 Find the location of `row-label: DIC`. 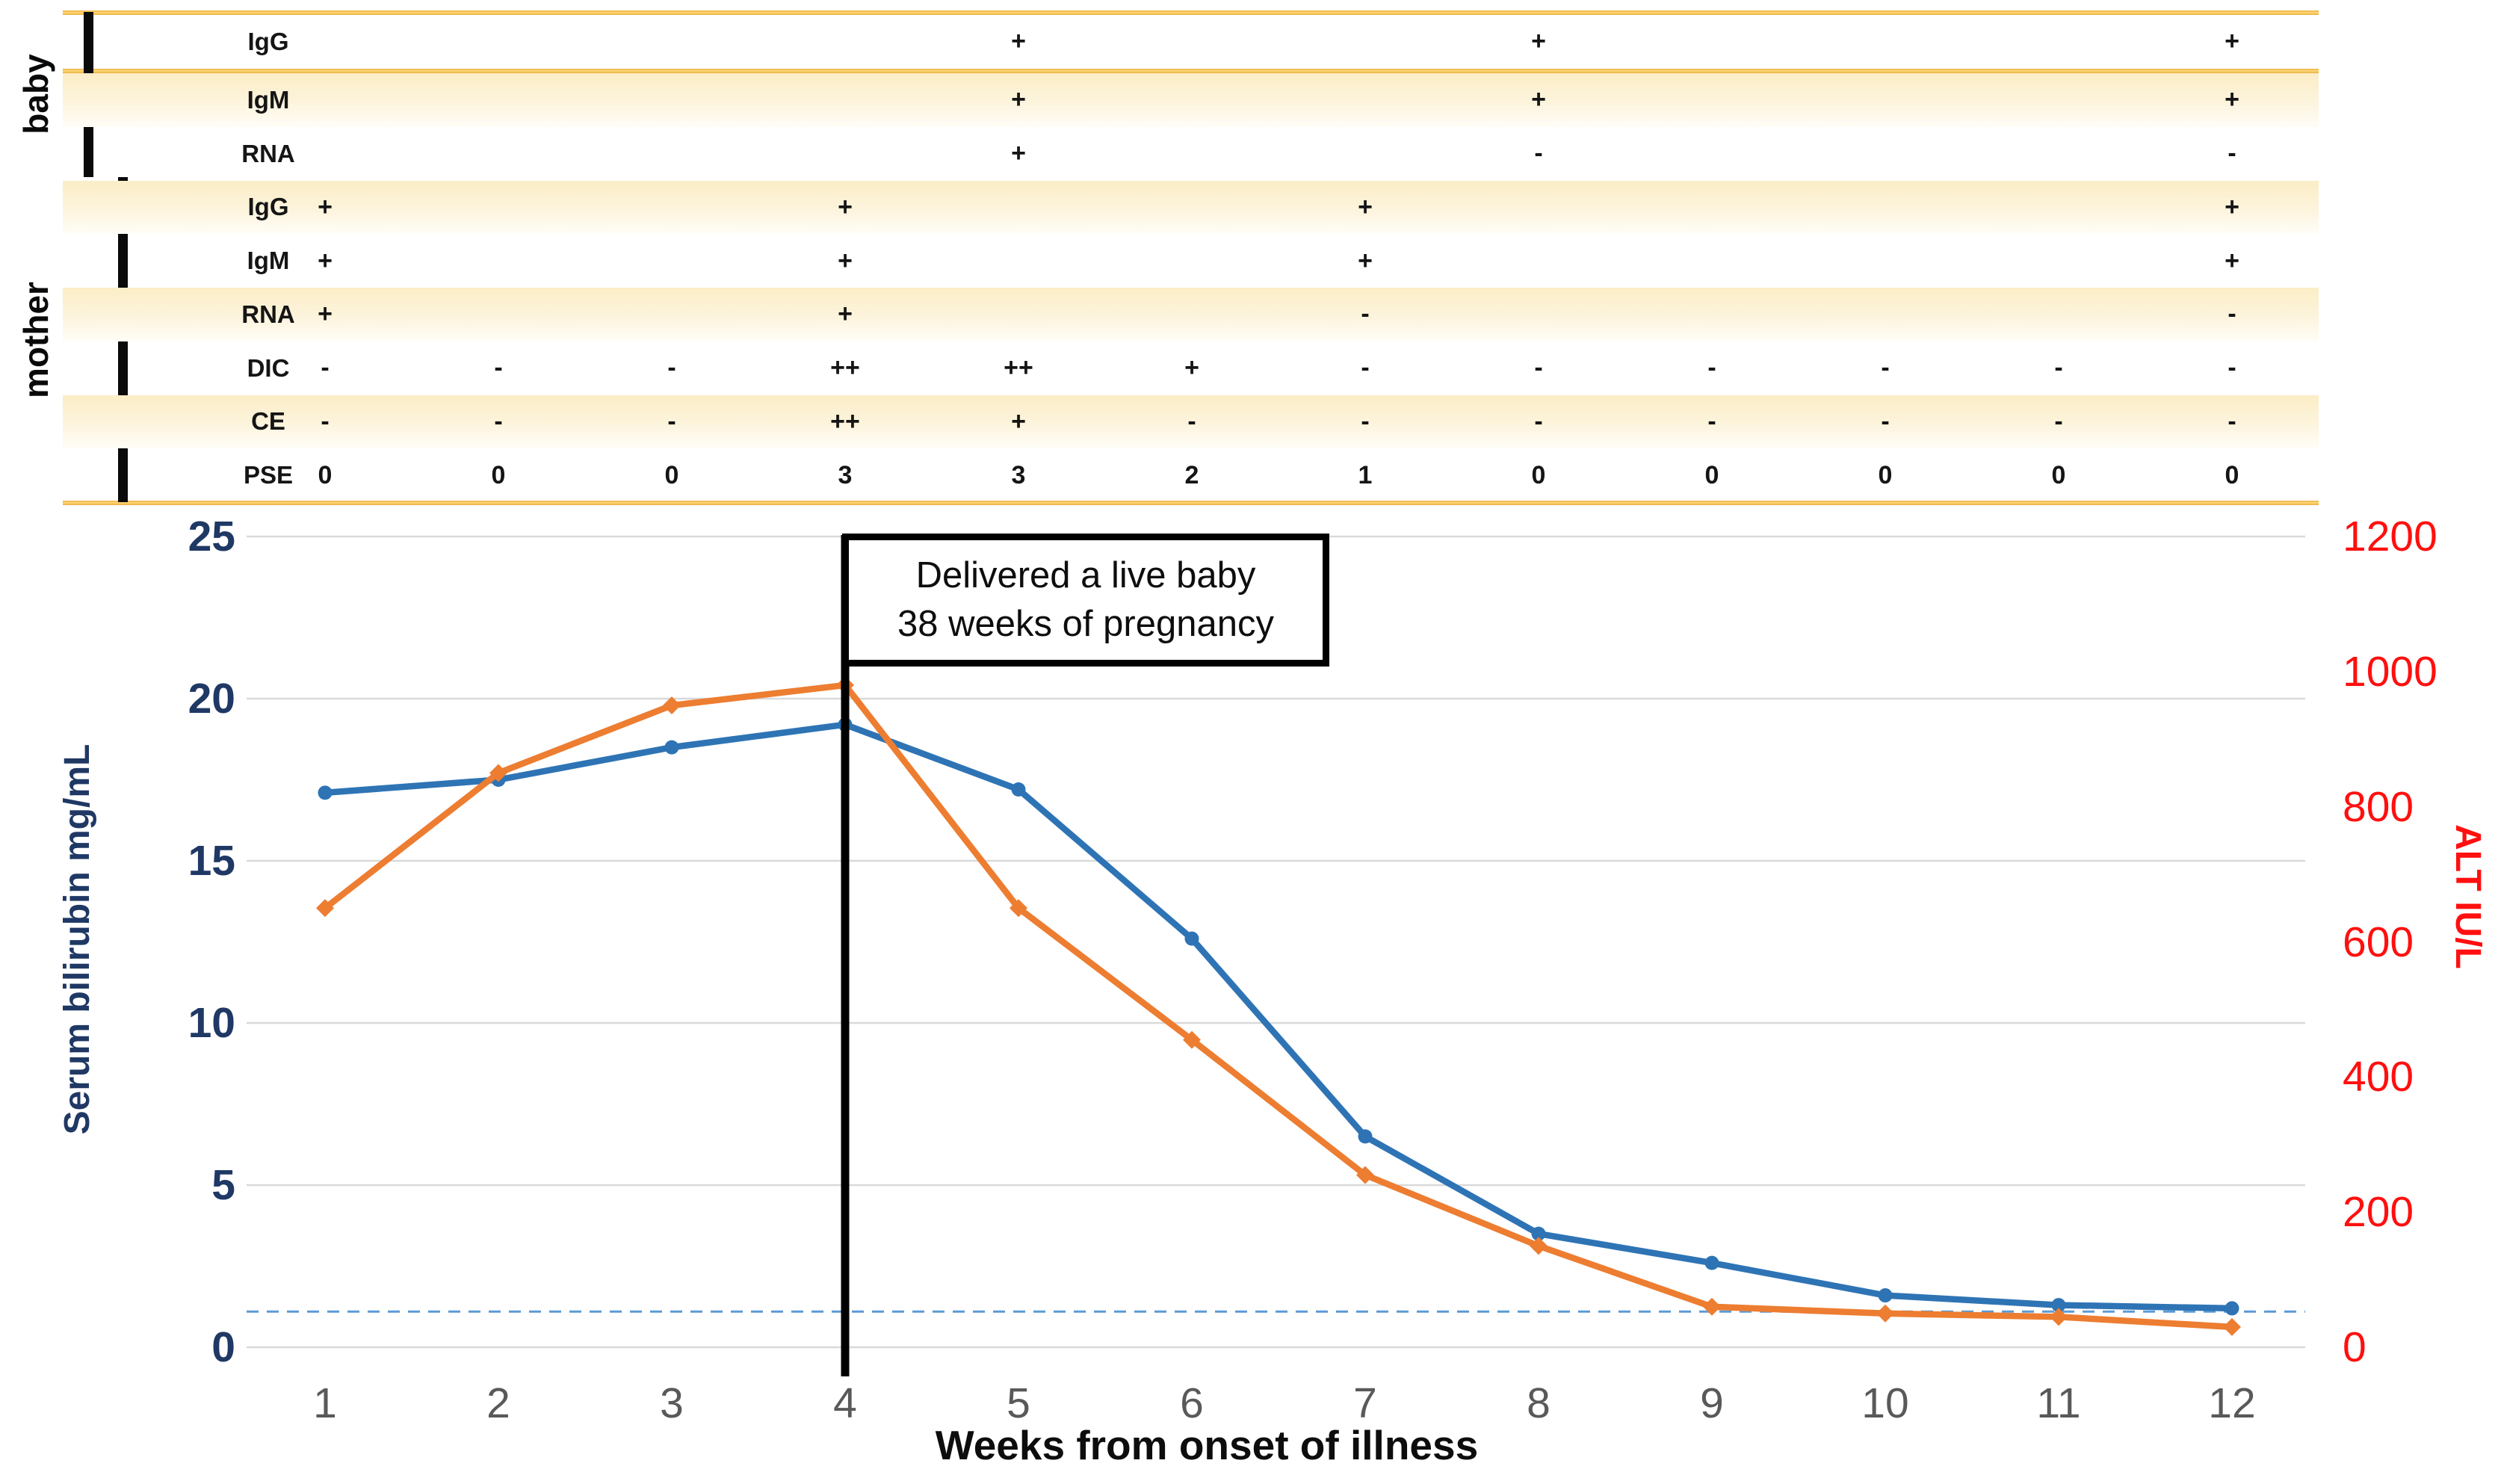

row-label: DIC is located at coordinates (269, 368).